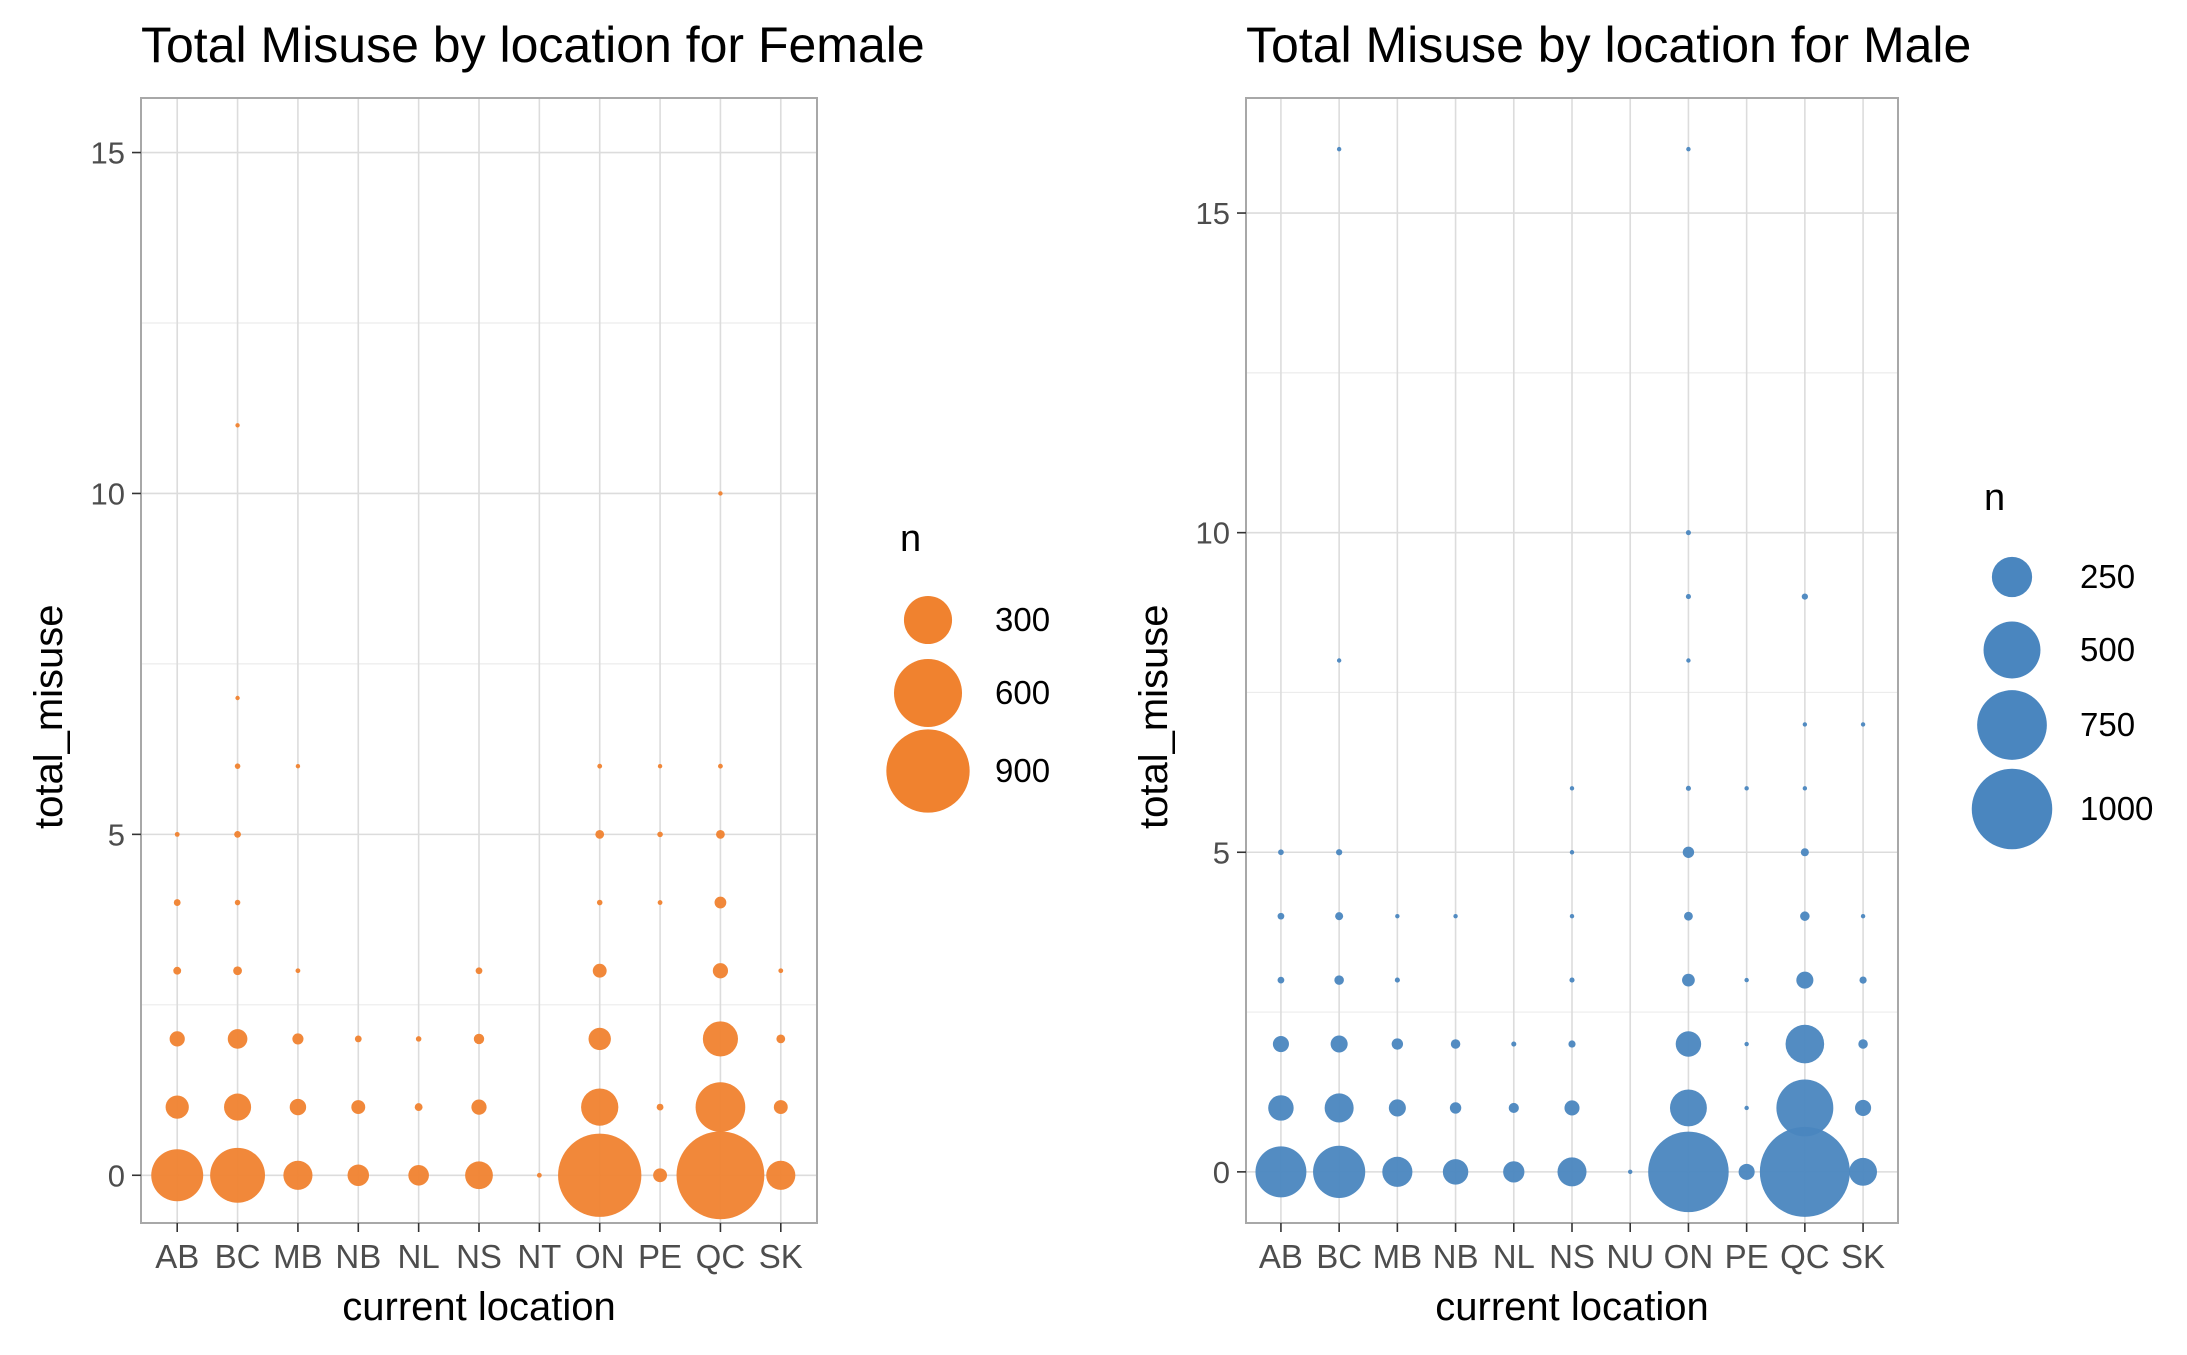 This screenshot has height=1355, width=2187. What do you see at coordinates (358, 1256) in the screenshot?
I see `x-tick-label: NB` at bounding box center [358, 1256].